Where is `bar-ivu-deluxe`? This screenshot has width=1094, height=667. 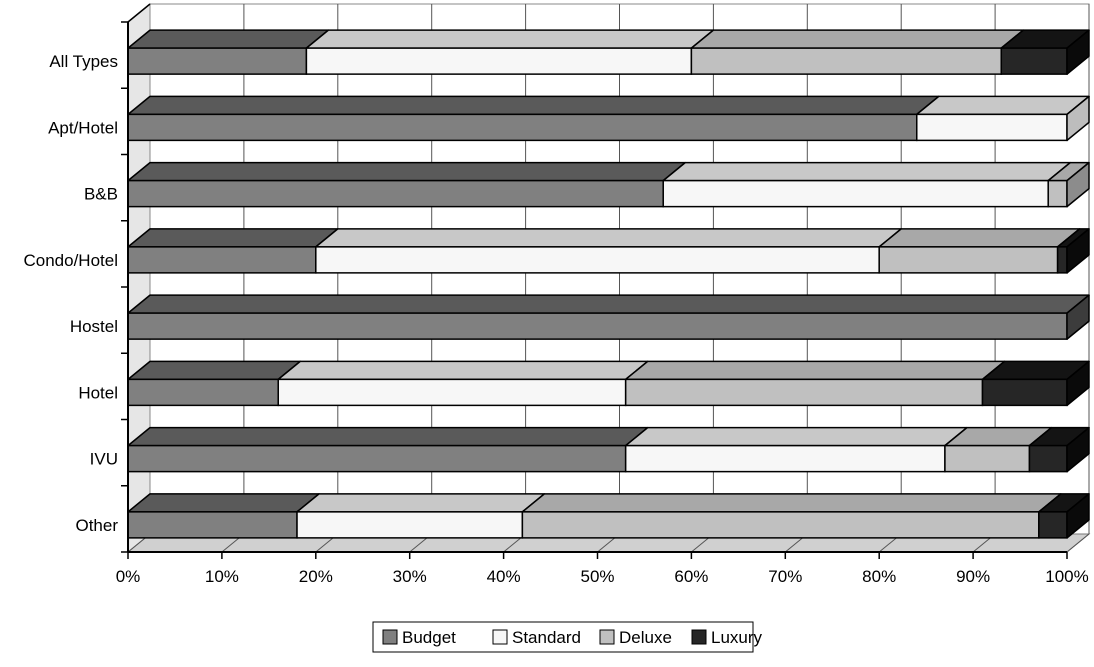 bar-ivu-deluxe is located at coordinates (987, 458).